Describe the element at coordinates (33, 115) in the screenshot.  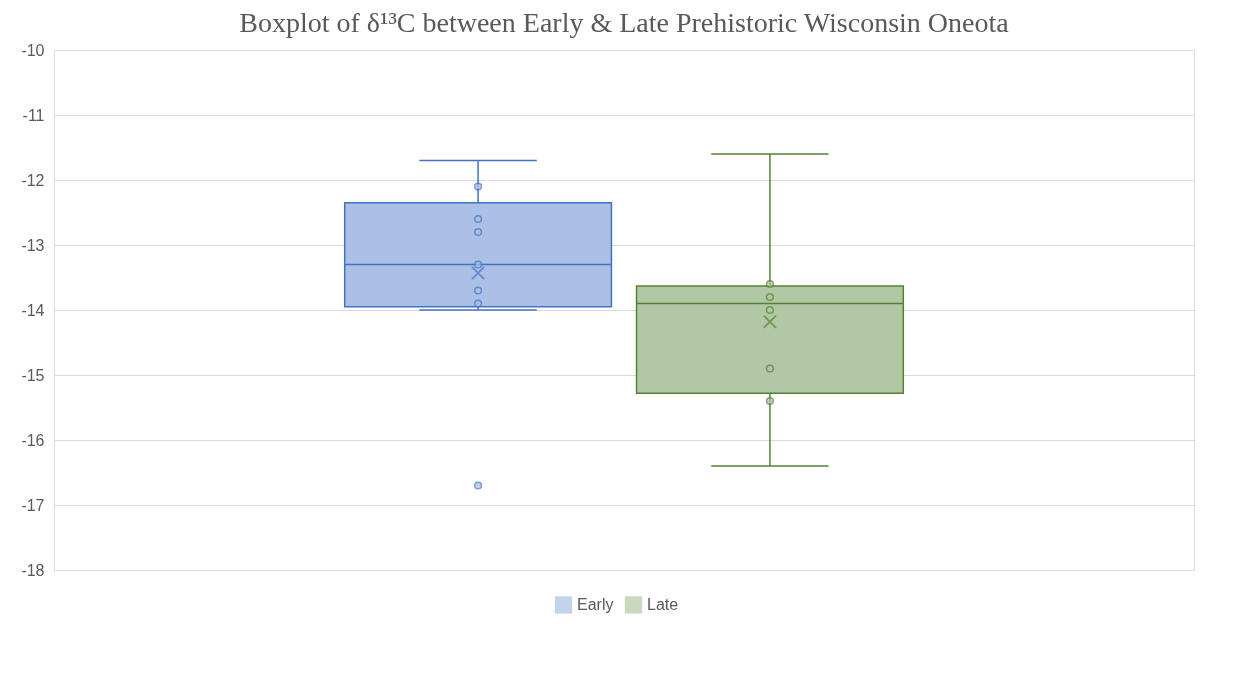
I see `y-tick-label: -11` at that location.